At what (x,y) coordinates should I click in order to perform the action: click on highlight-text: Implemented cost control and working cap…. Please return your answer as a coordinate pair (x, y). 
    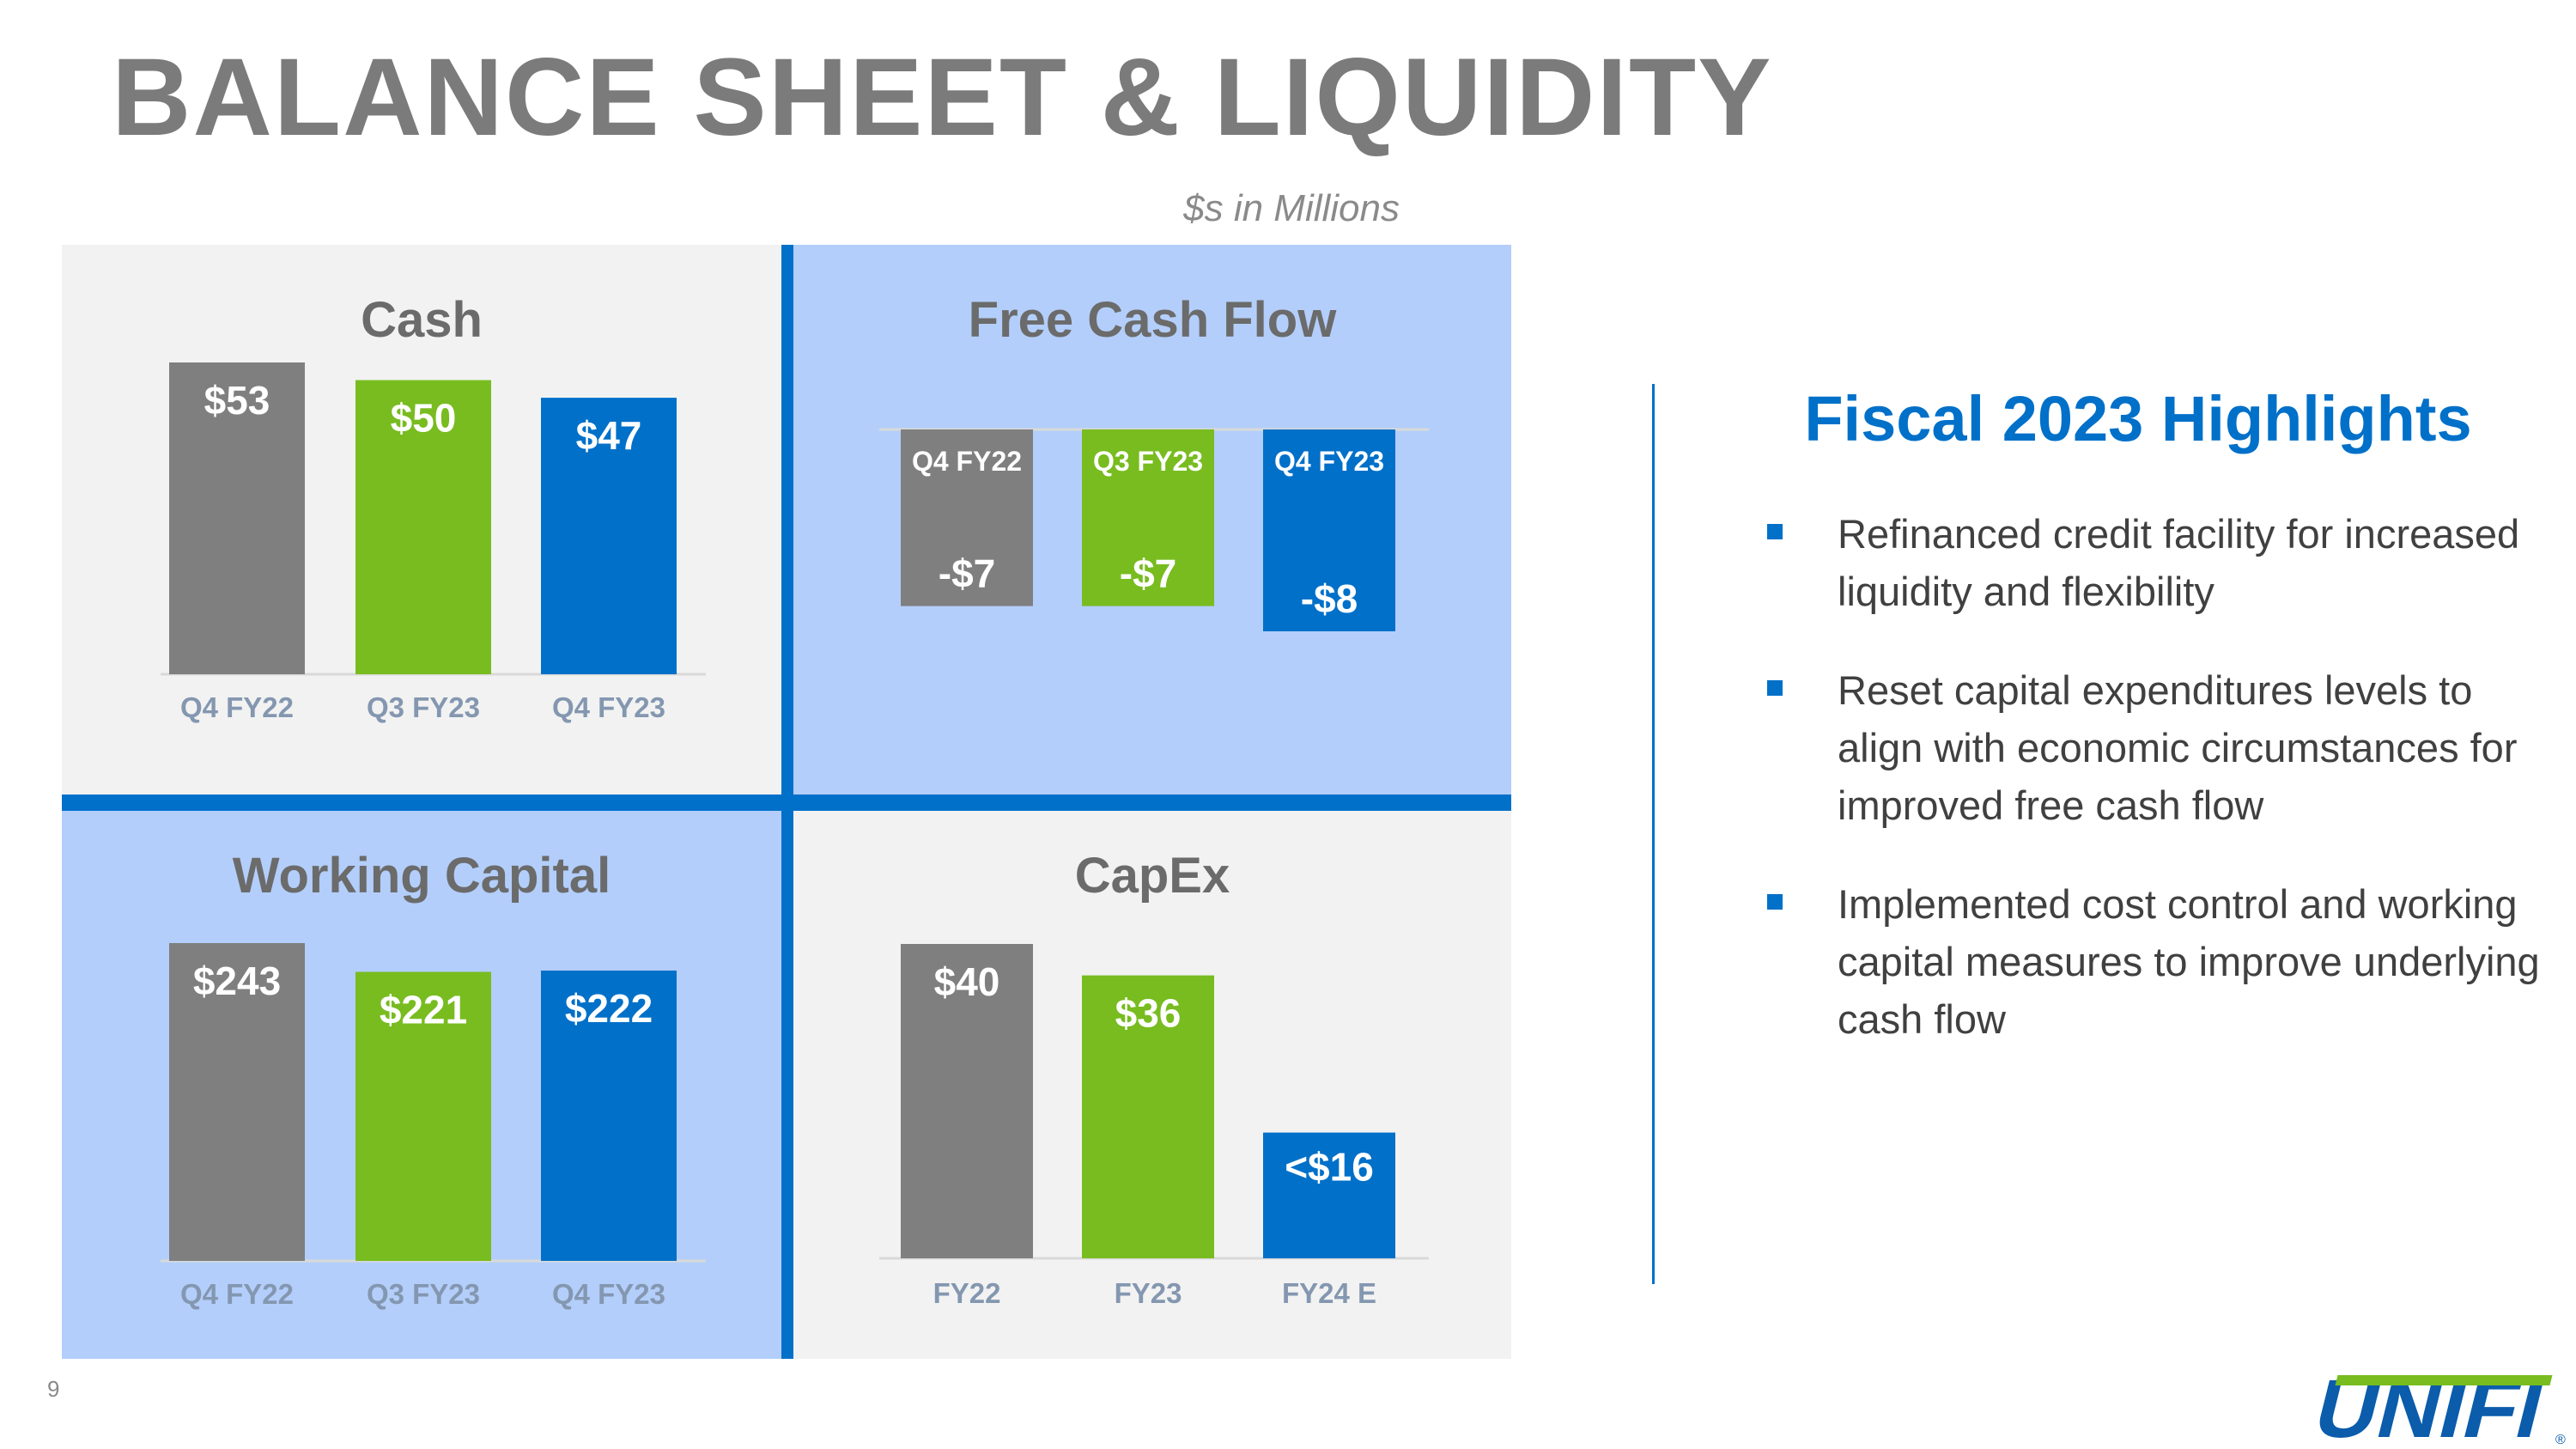
    Looking at the image, I should click on (2189, 961).